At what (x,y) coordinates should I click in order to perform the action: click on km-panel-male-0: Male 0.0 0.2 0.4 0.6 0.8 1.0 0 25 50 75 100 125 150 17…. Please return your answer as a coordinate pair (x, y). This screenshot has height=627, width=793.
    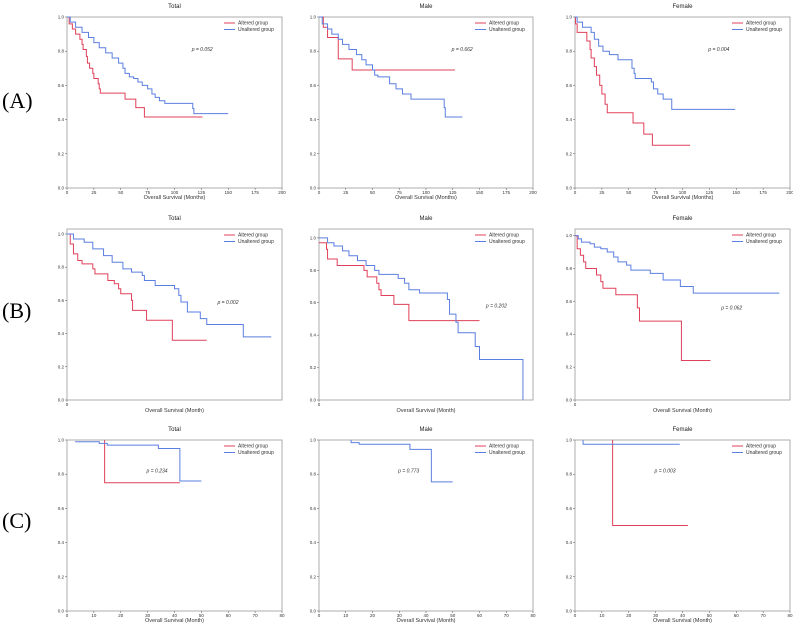
    Looking at the image, I should click on (424, 102).